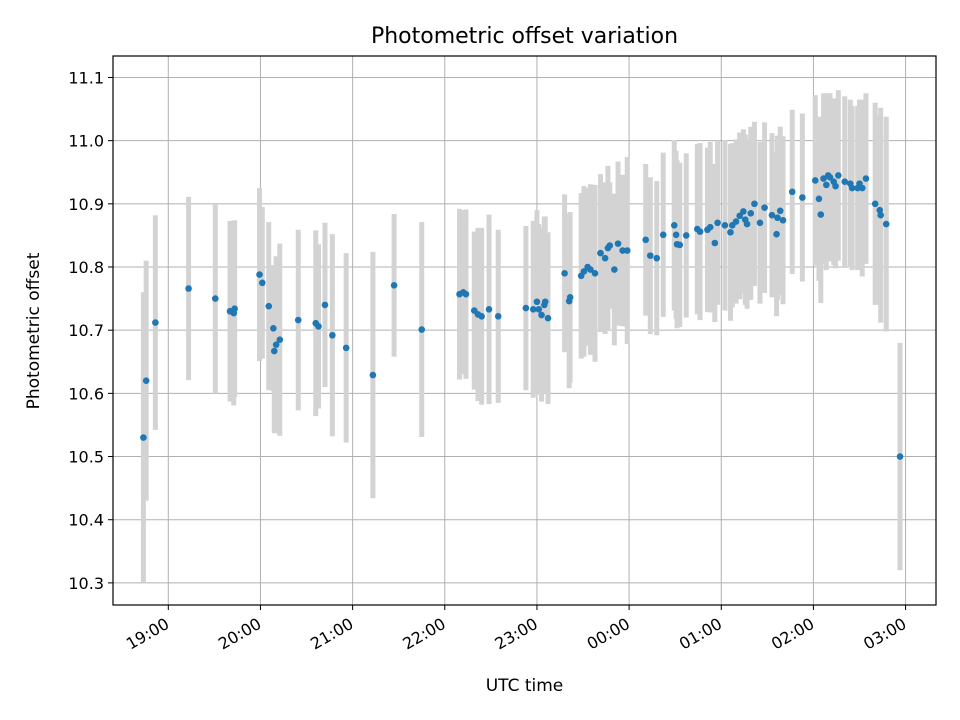  What do you see at coordinates (524, 36) in the screenshot?
I see `chart-title: Photometric offset variation` at bounding box center [524, 36].